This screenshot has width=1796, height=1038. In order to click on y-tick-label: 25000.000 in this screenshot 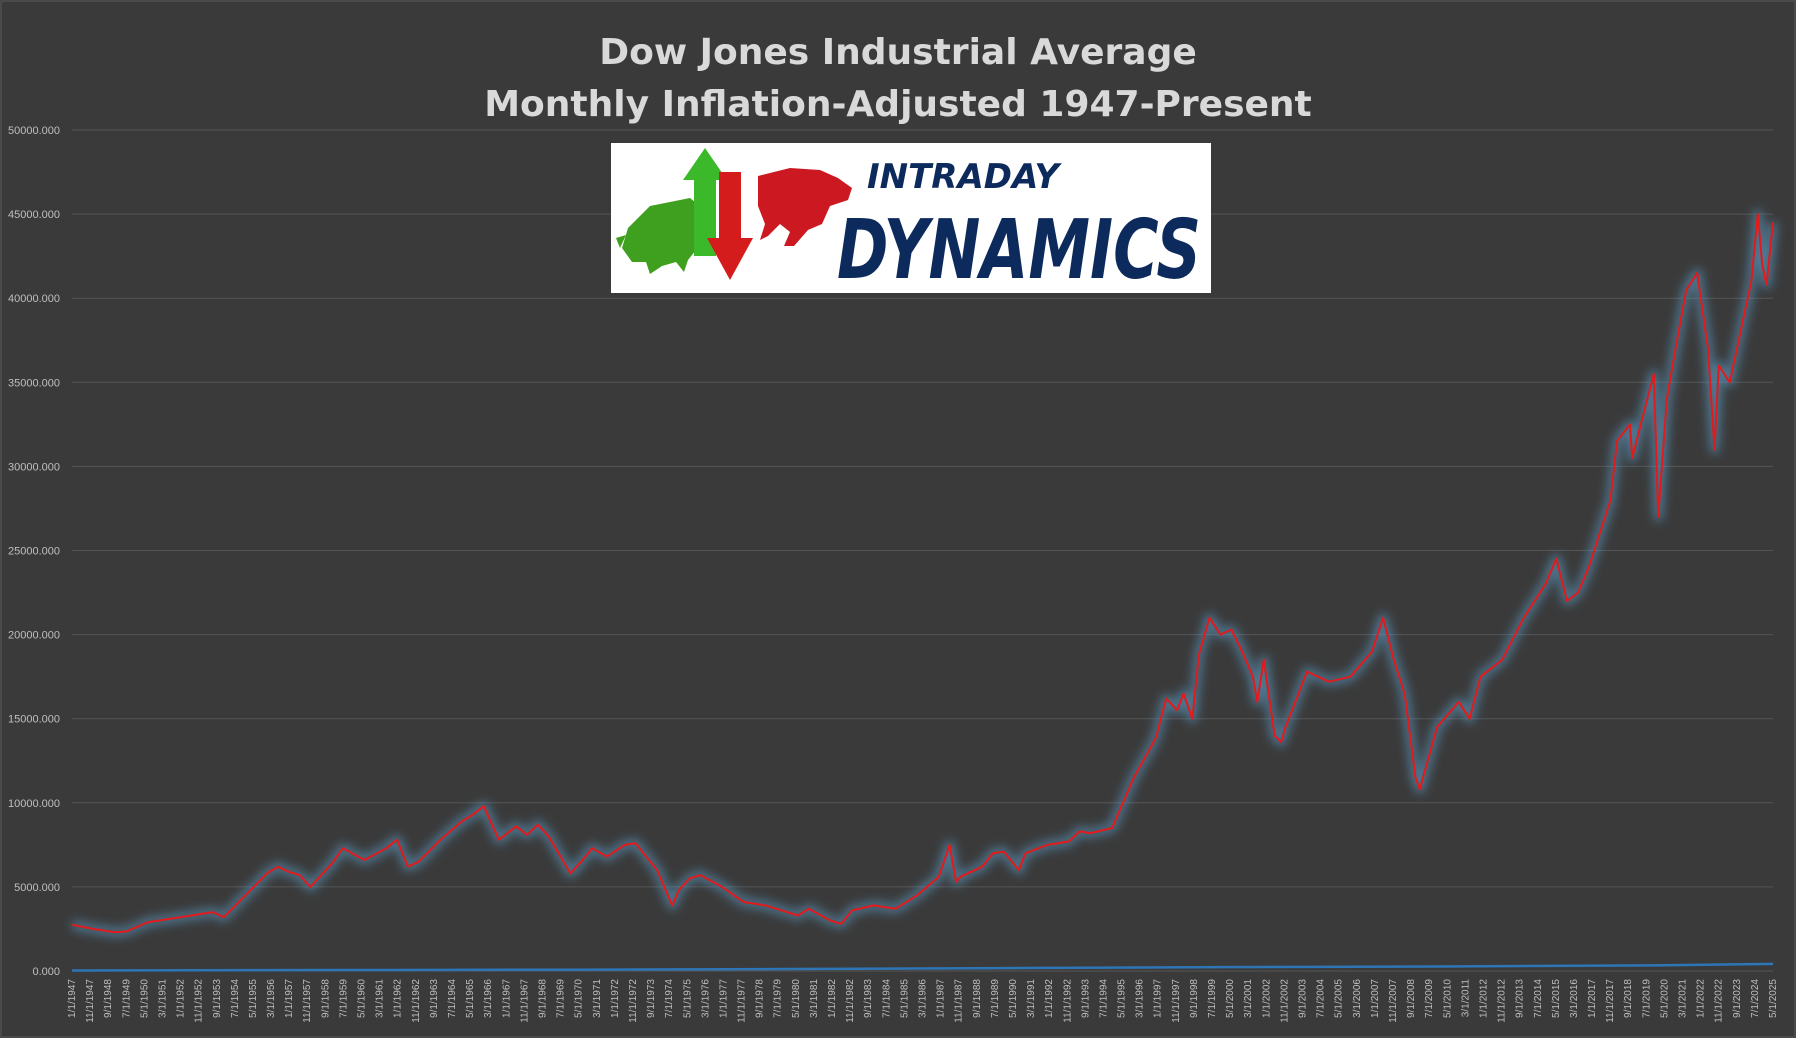, I will do `click(34, 552)`.